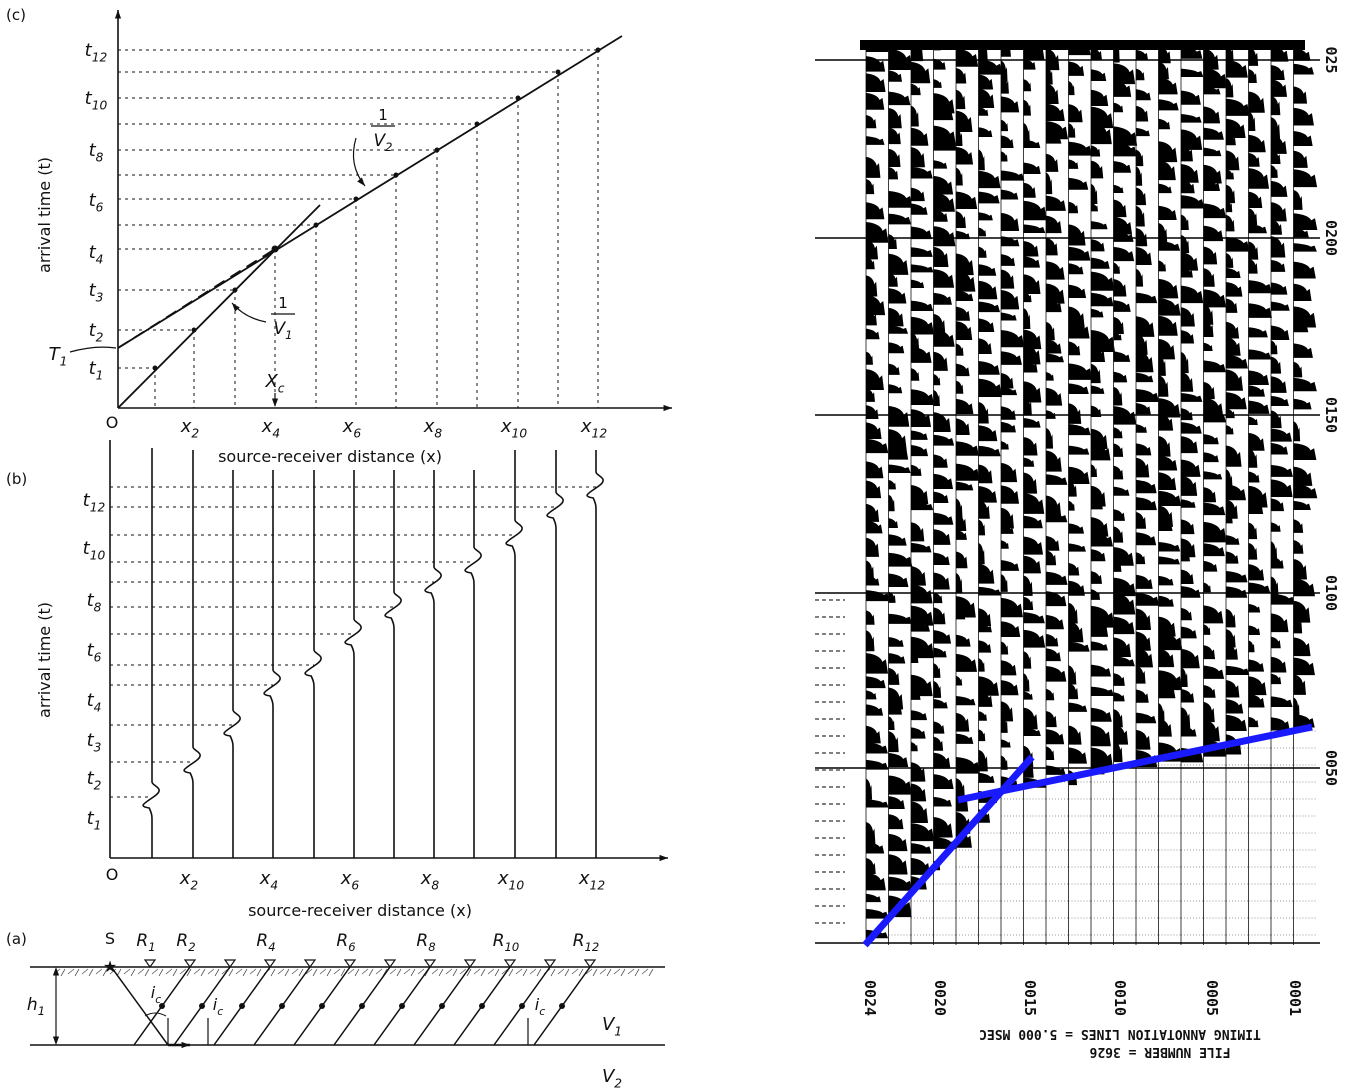 Image resolution: width=1349 pixels, height=1088 pixels. What do you see at coordinates (96, 370) in the screenshot?
I see `y-tick-label: t1` at bounding box center [96, 370].